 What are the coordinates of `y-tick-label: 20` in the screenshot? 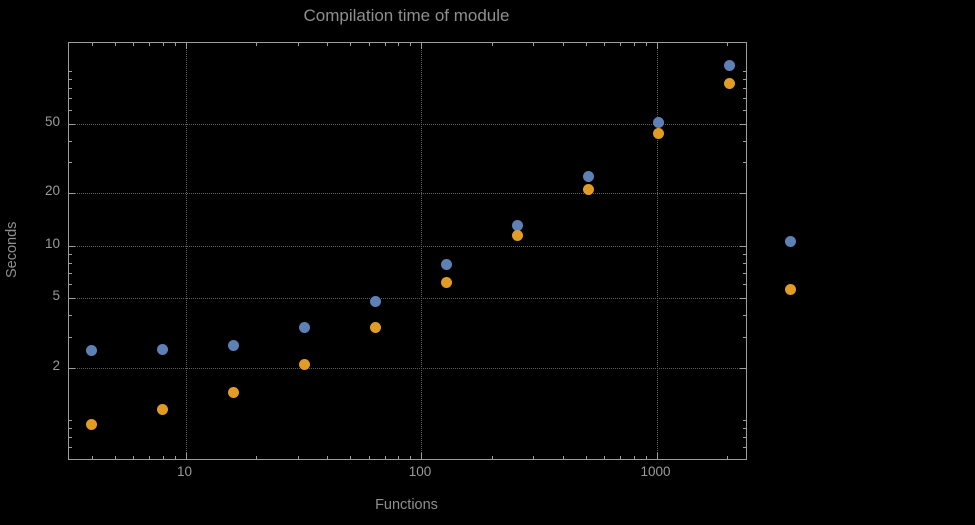 It's located at (52, 191).